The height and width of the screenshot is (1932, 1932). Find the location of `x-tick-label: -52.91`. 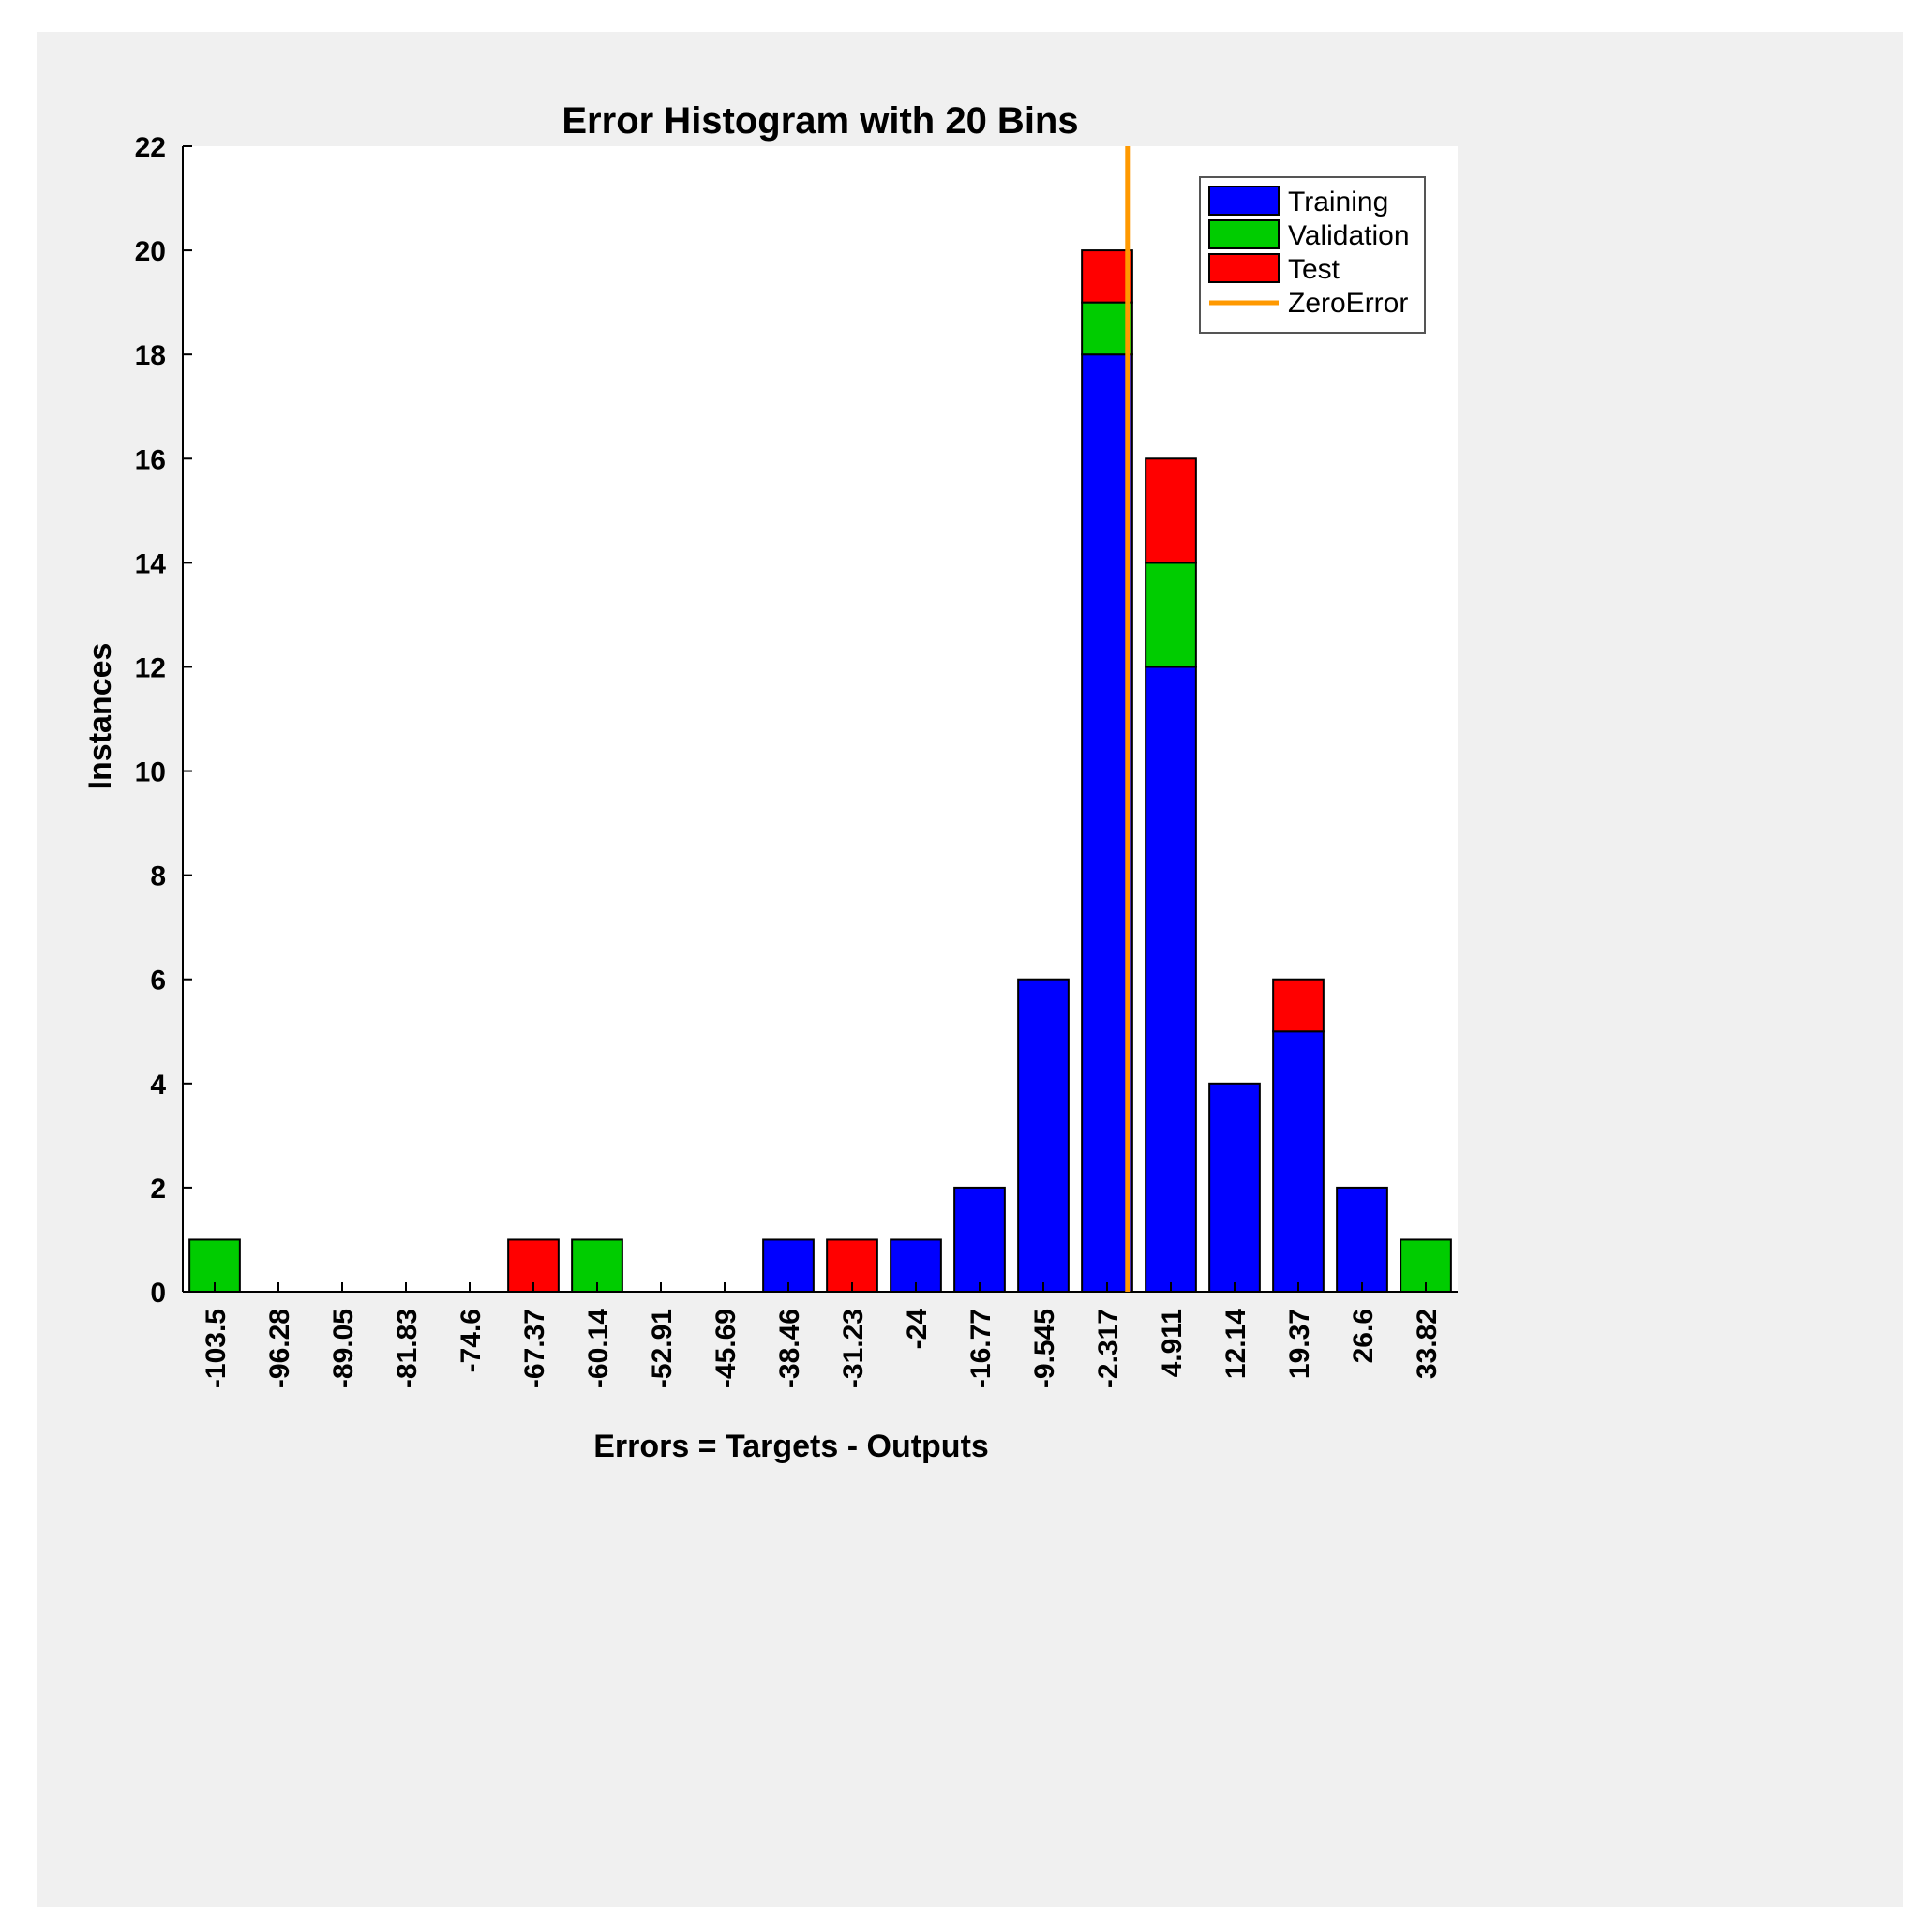

x-tick-label: -52.91 is located at coordinates (662, 1349).